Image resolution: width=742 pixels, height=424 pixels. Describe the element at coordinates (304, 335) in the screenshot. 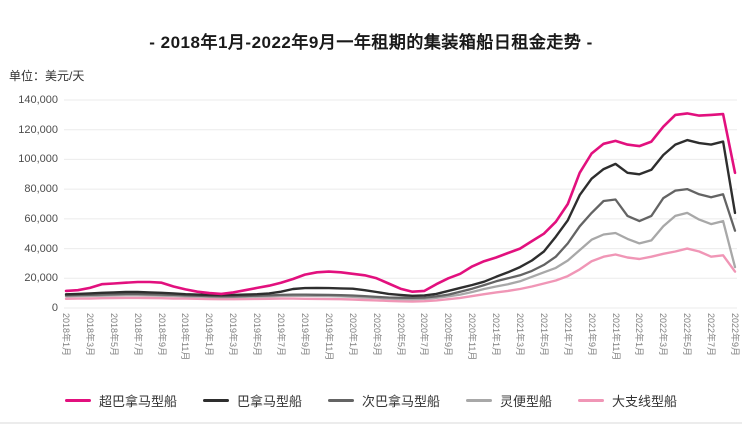

I see `x-axis-label: 2019年9月` at that location.